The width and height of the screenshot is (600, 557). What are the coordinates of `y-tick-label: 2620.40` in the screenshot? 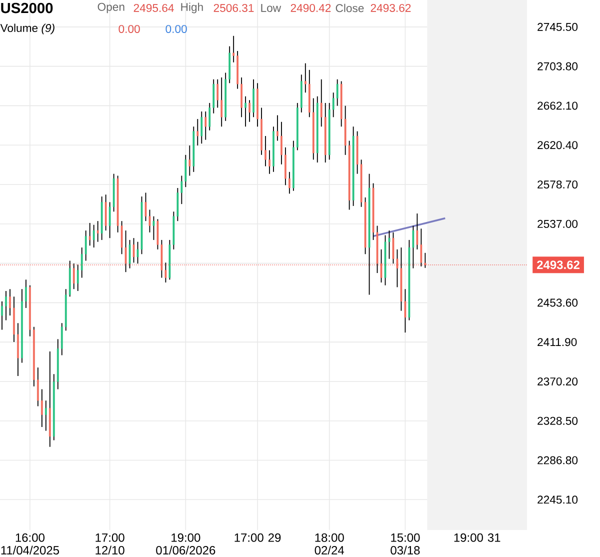 It's located at (558, 145).